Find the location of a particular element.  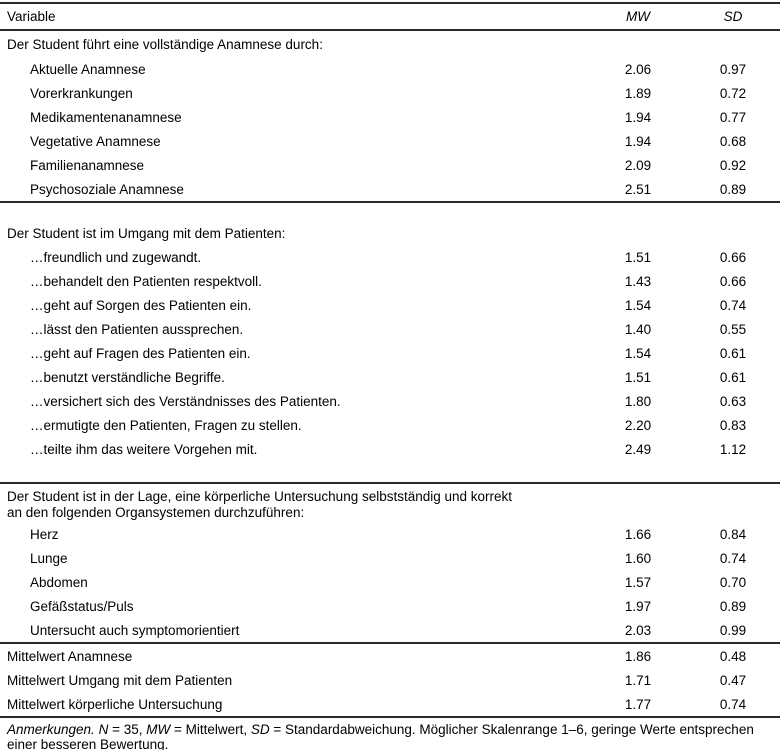

row-mw-value: 1.80 is located at coordinates (638, 401).